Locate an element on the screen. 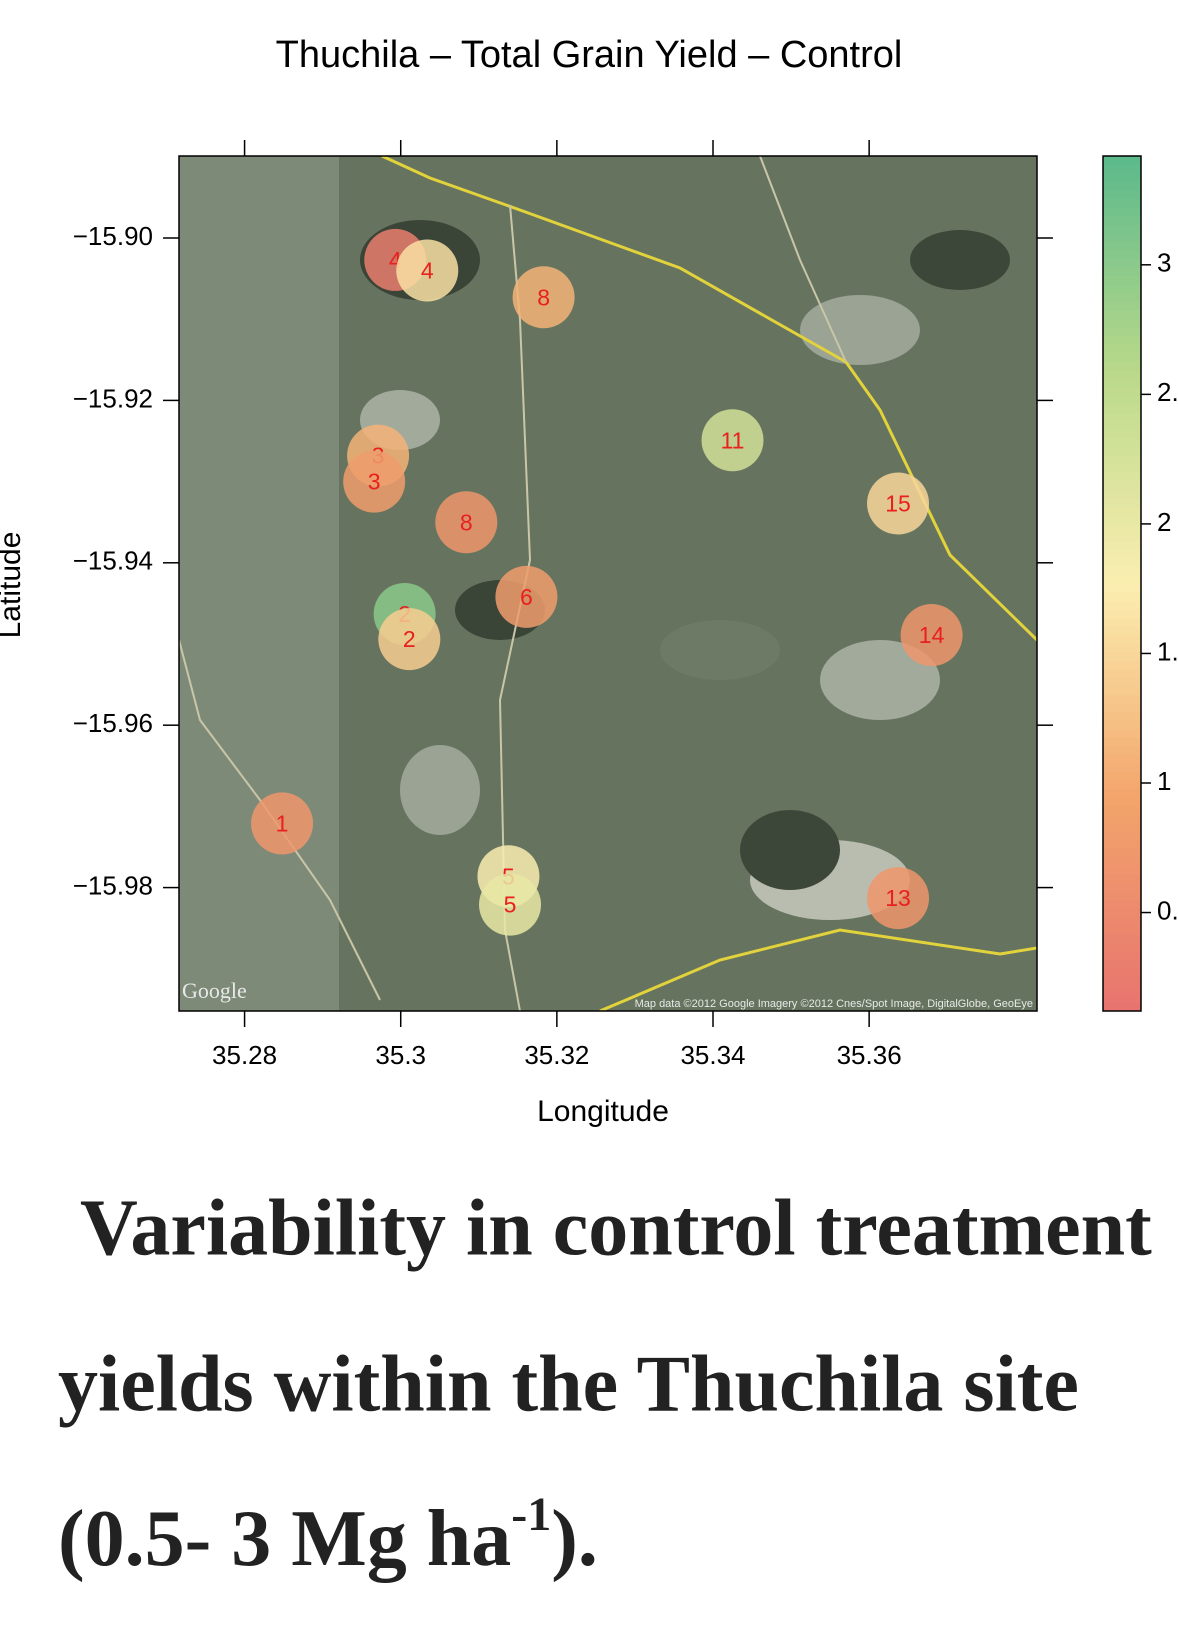 The width and height of the screenshot is (1178, 1631). x-tick-label: 35.3 is located at coordinates (400, 1055).